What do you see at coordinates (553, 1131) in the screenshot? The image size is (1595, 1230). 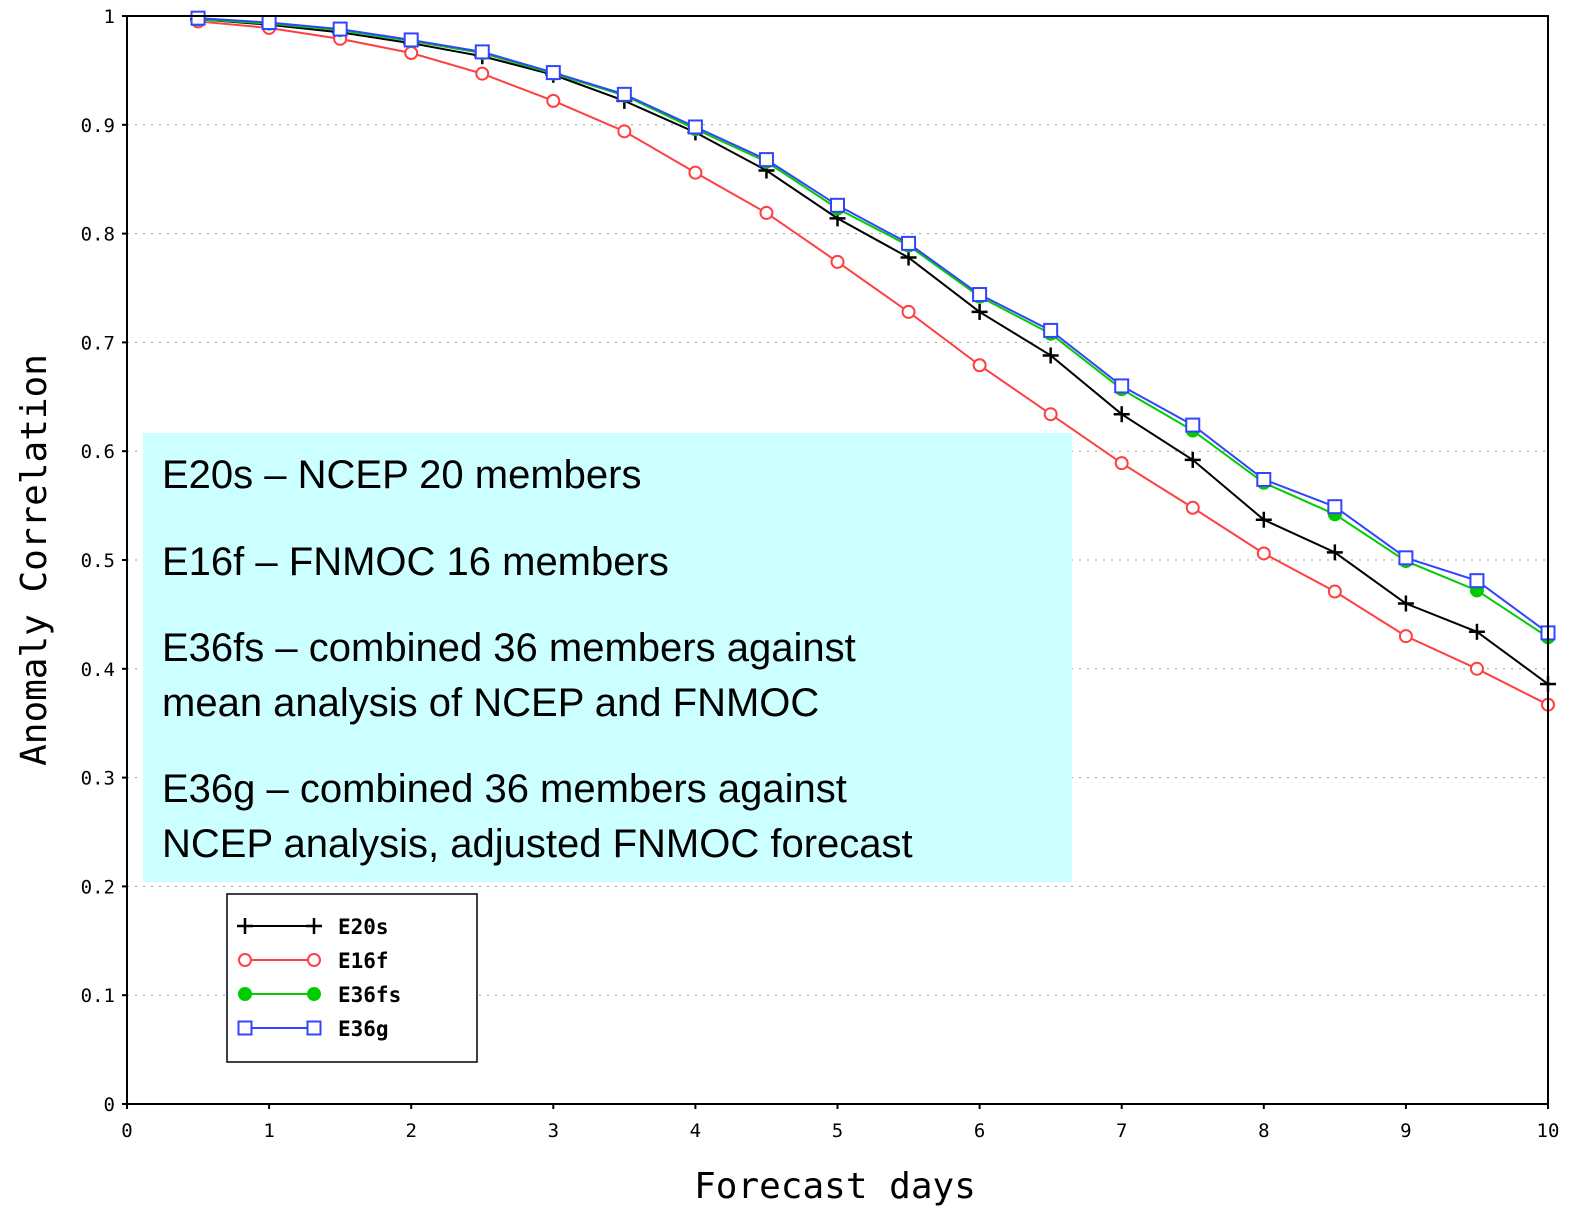 I see `x-tick-label: 3` at bounding box center [553, 1131].